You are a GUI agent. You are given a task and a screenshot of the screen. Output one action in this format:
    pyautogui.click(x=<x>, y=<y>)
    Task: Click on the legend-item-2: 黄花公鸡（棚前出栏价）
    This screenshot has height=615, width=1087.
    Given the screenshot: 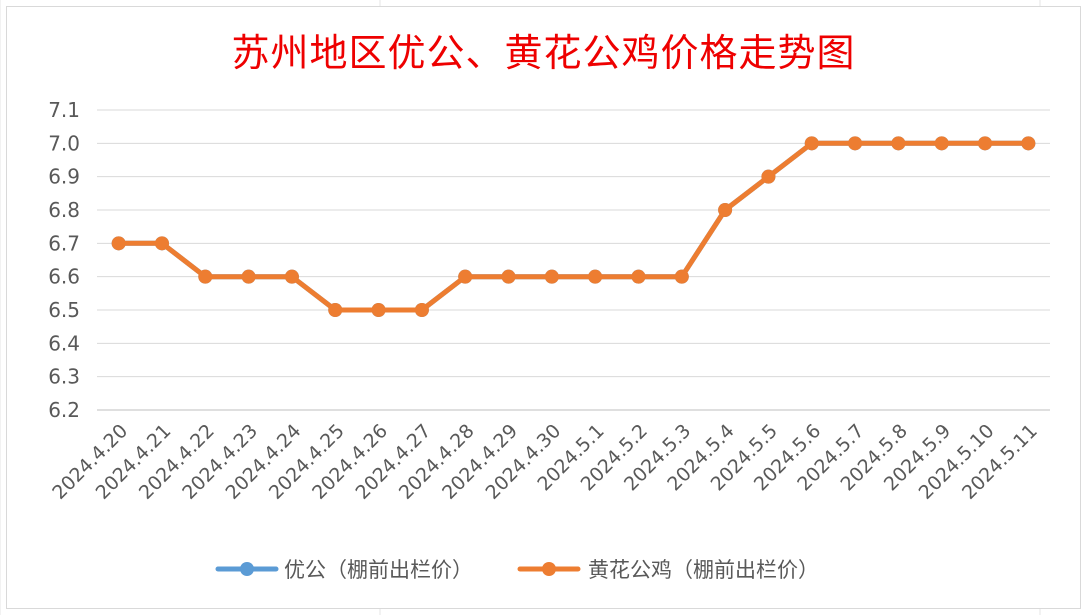 What is the action you would take?
    pyautogui.click(x=668, y=570)
    